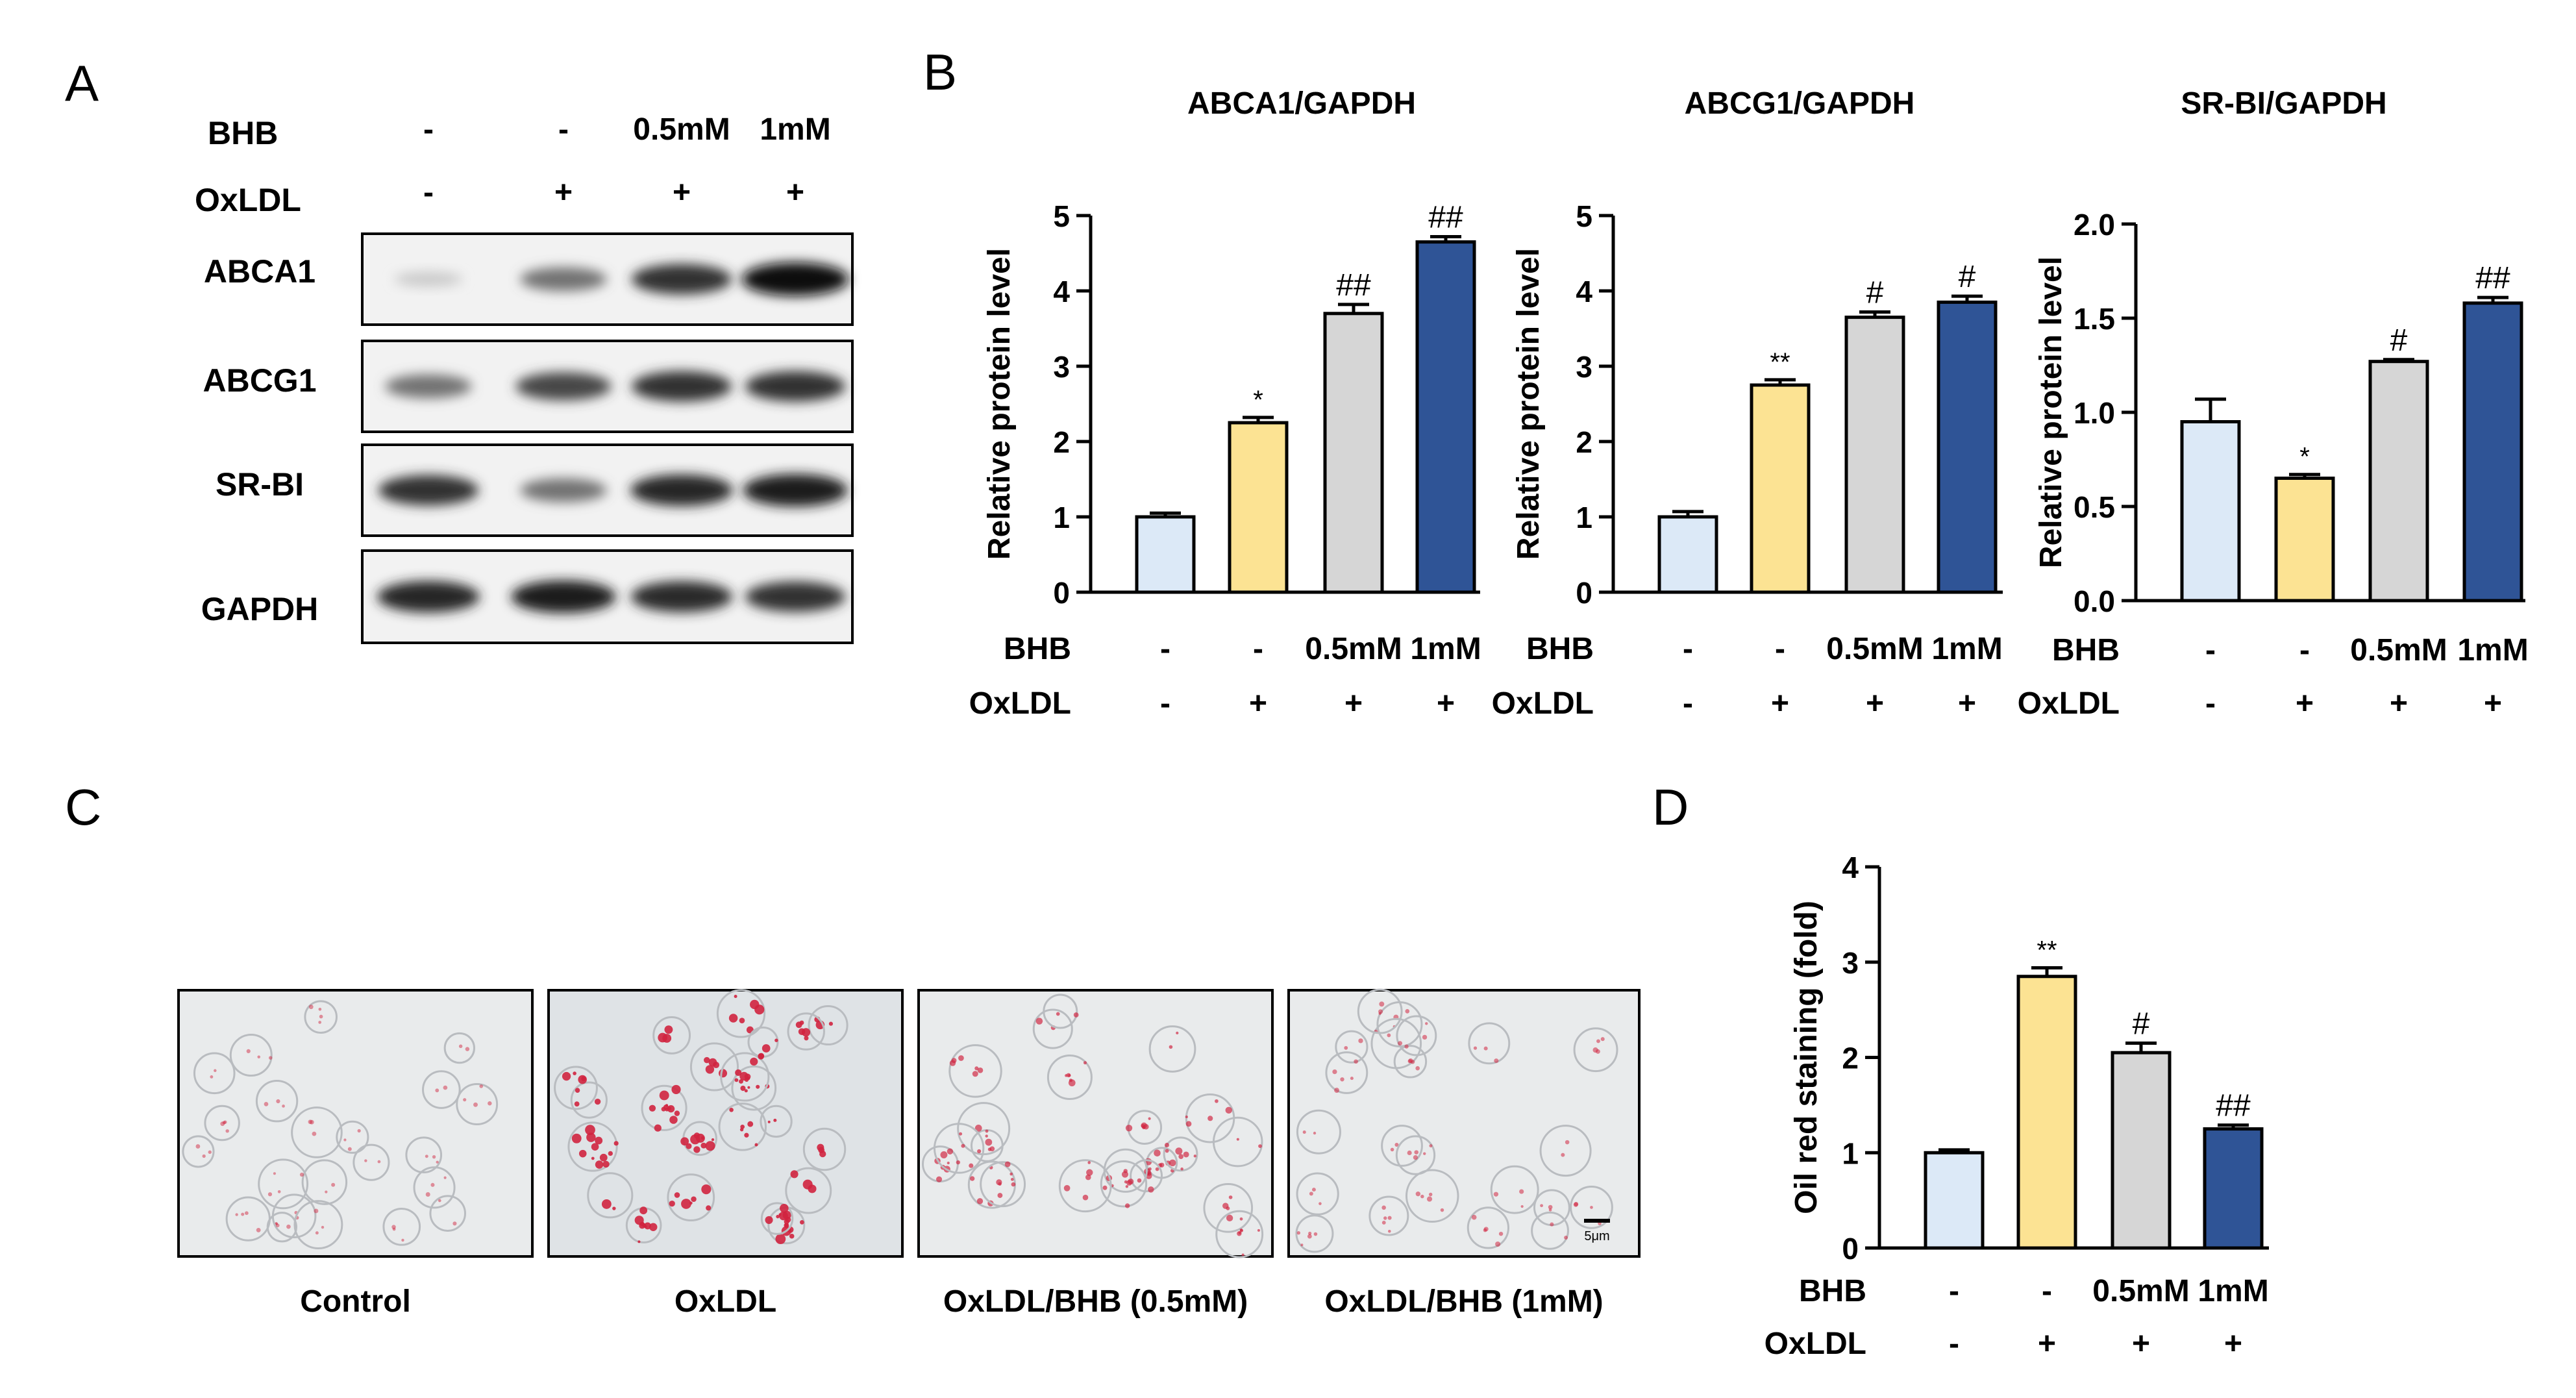  I want to click on micrograph-caption: OxLDL/BHB (0.5mM), so click(1095, 1301).